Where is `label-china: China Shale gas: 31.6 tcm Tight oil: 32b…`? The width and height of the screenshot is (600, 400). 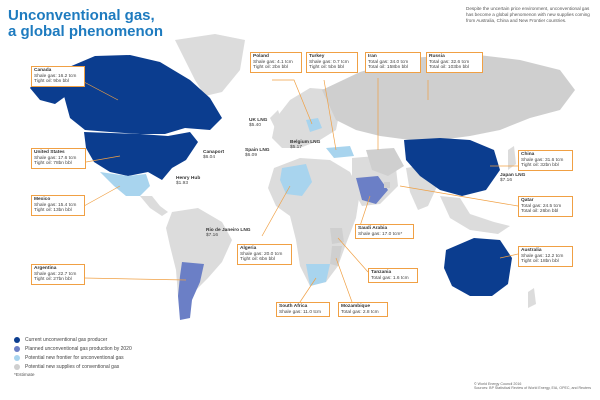
label-china: China Shale gas: 31.6 tcm Tight oil: 32b… is located at coordinates (545, 160).